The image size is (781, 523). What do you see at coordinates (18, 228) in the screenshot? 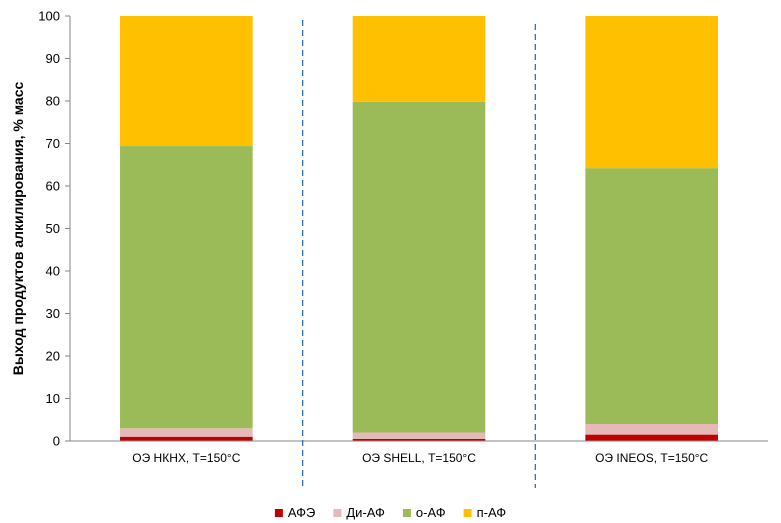
I see `y-axis-label: Выход продуктов алкилирования, % масс` at bounding box center [18, 228].